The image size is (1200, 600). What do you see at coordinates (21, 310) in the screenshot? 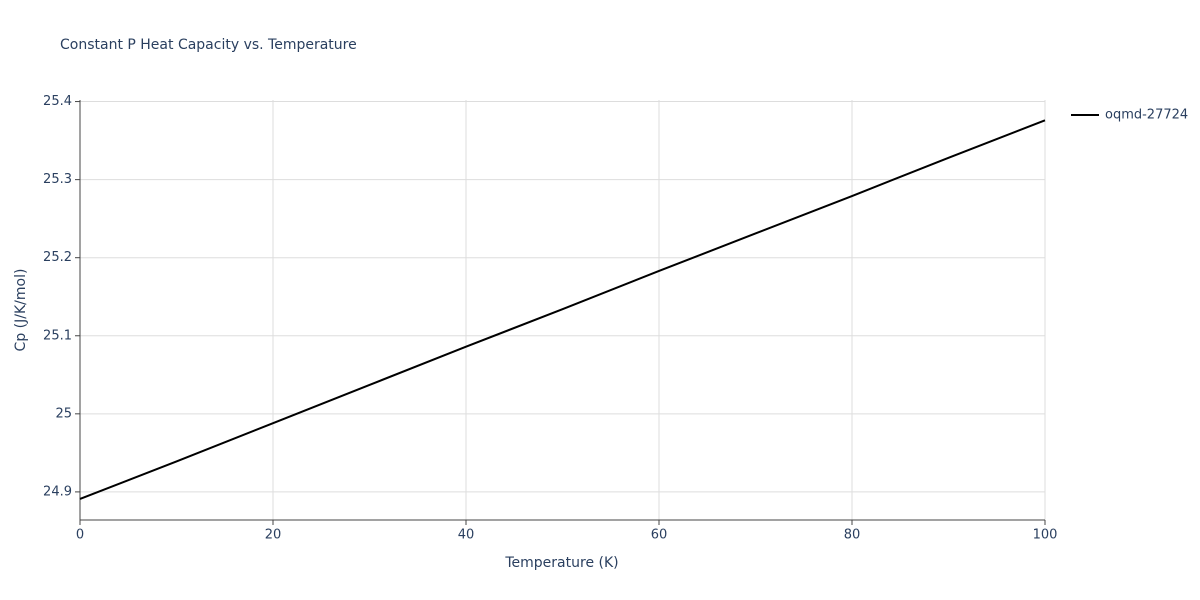
I see `y-axis-title: Cp (J/K/mol)` at bounding box center [21, 310].